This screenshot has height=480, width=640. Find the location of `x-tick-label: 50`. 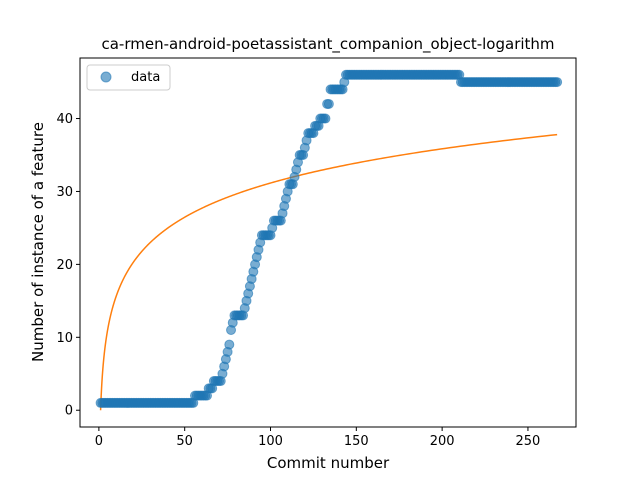

x-tick-label: 50 is located at coordinates (184, 441).